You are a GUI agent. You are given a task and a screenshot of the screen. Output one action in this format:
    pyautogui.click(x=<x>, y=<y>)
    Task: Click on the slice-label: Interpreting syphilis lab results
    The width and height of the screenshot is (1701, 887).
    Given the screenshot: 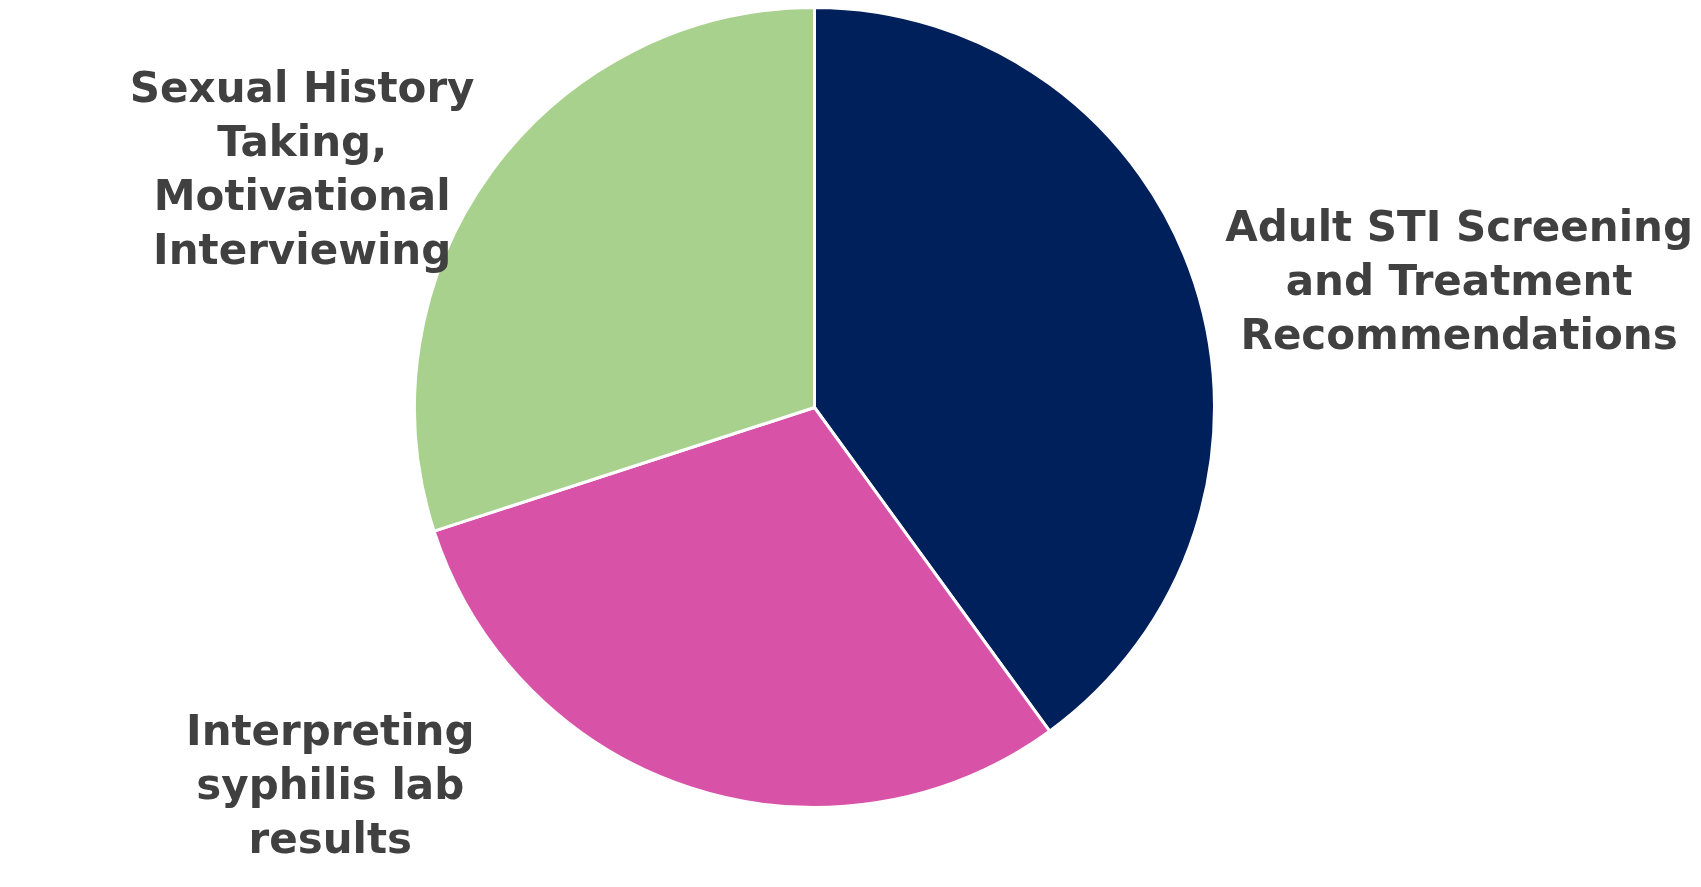 What is the action you would take?
    pyautogui.click(x=330, y=784)
    